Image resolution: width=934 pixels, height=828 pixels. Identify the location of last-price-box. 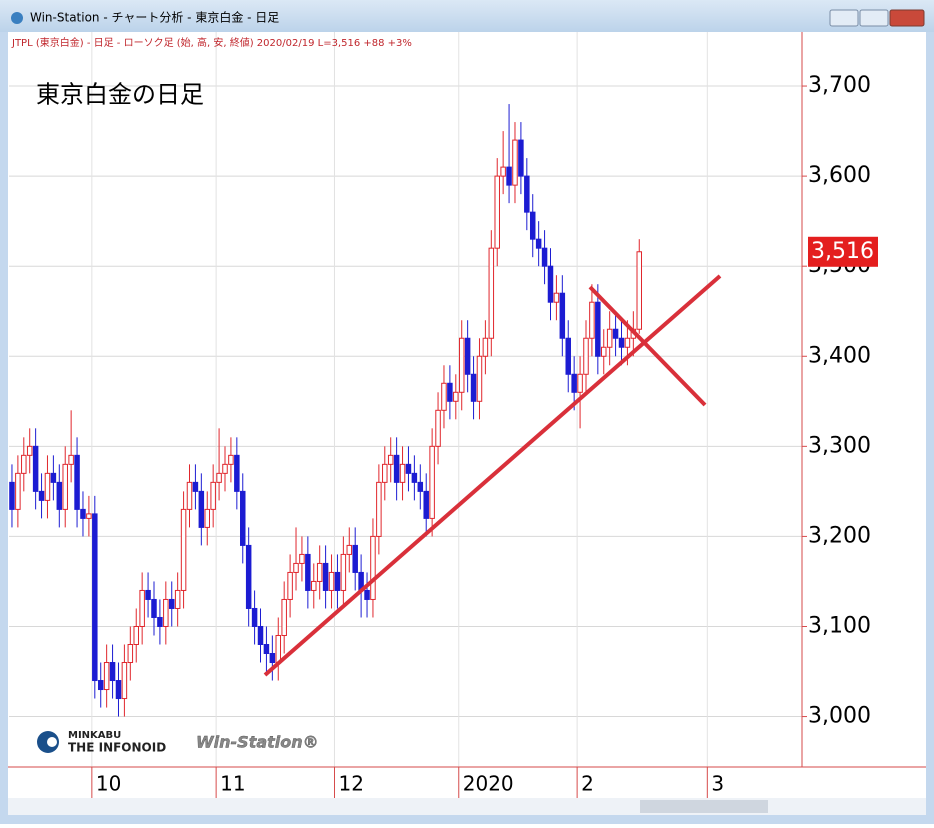
(843, 251).